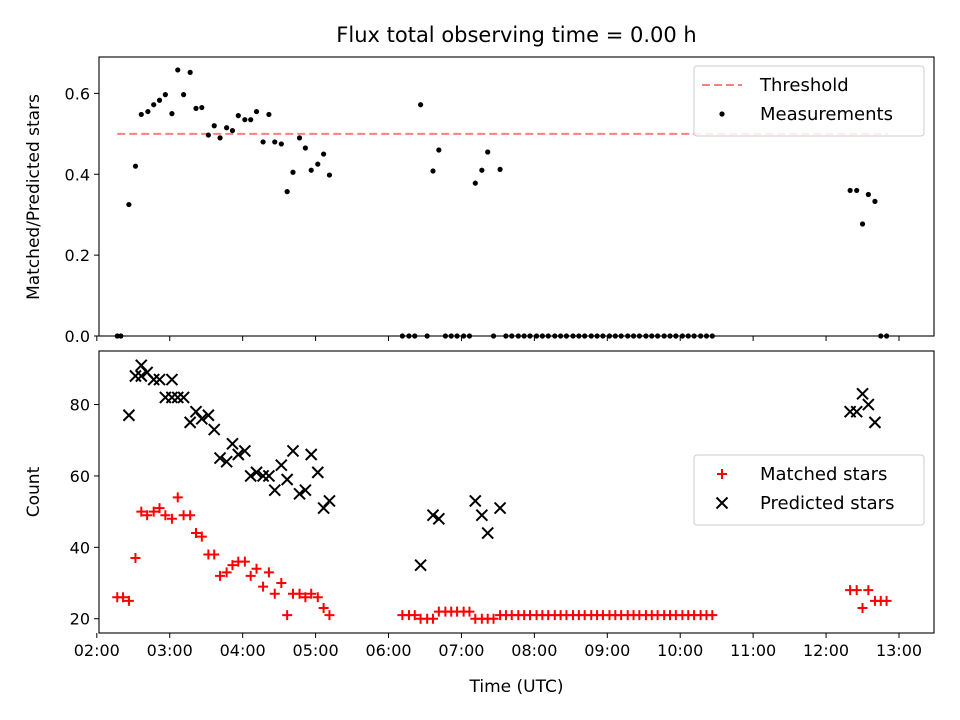  What do you see at coordinates (809, 490) in the screenshot?
I see `counts-legend-frame` at bounding box center [809, 490].